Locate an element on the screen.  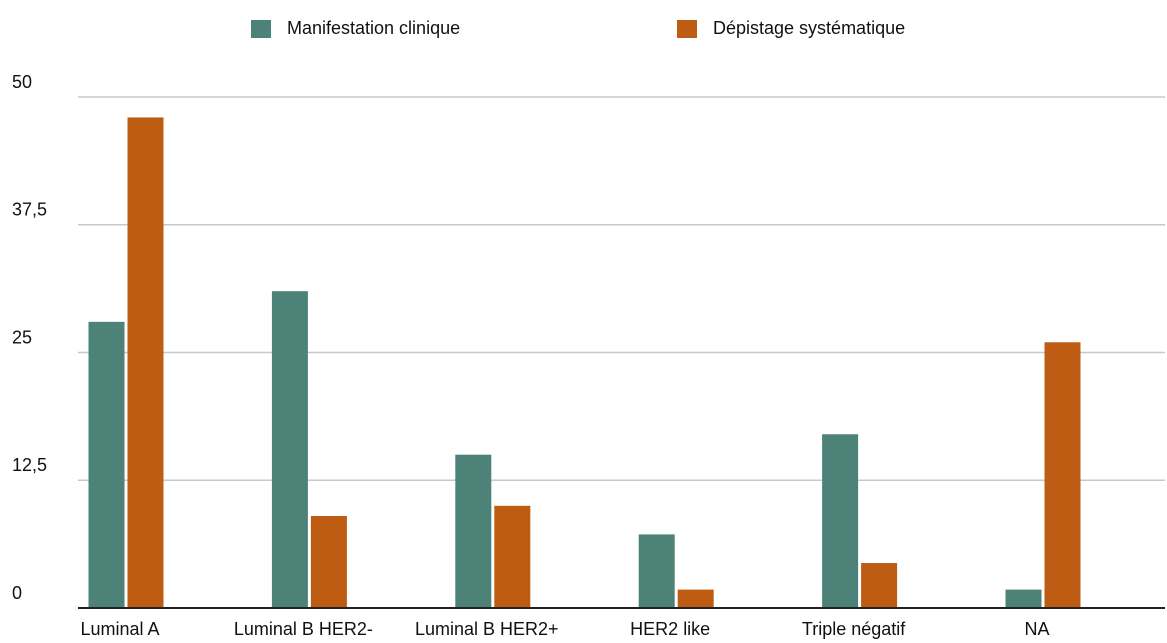
y-tick-label: 12,5 is located at coordinates (29, 465).